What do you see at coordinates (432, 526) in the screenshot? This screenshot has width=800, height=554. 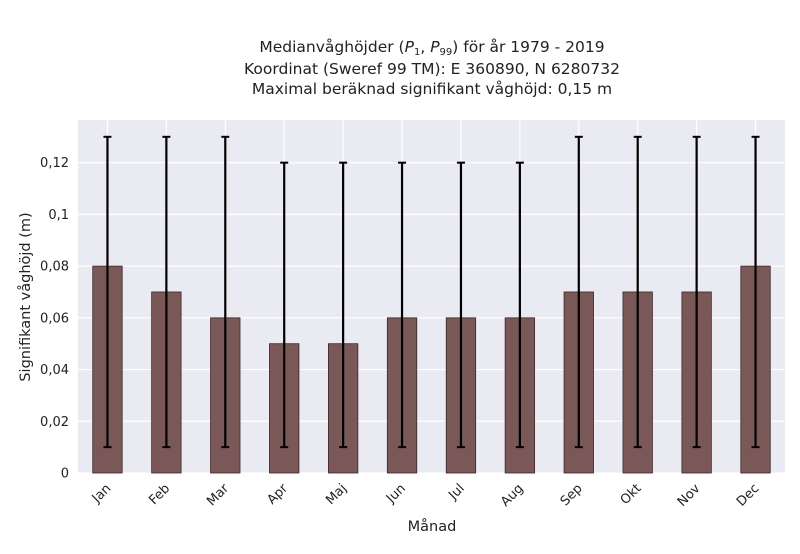 I see `x-axis-label: Månad` at bounding box center [432, 526].